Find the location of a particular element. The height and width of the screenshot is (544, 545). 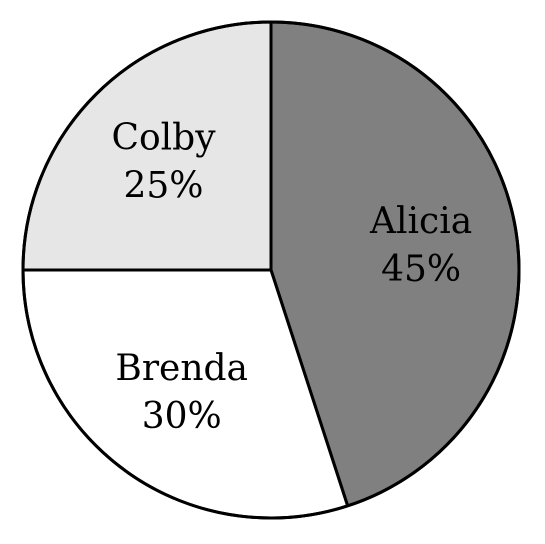

slice-name-label: Brenda is located at coordinates (181, 368).